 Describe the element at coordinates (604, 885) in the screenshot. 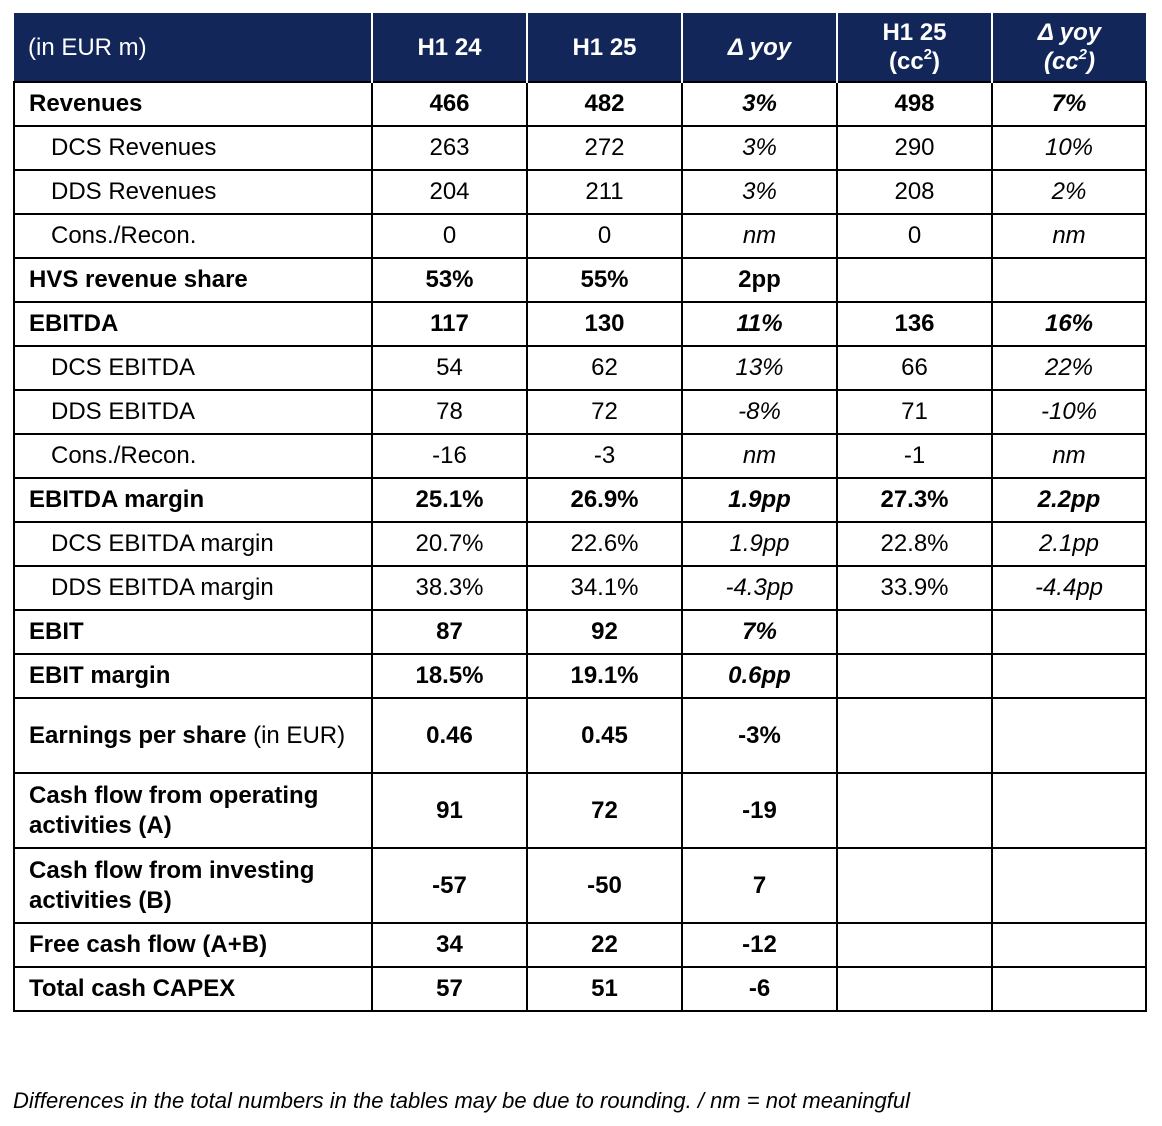

I see `cell-h1-25: -50` at that location.